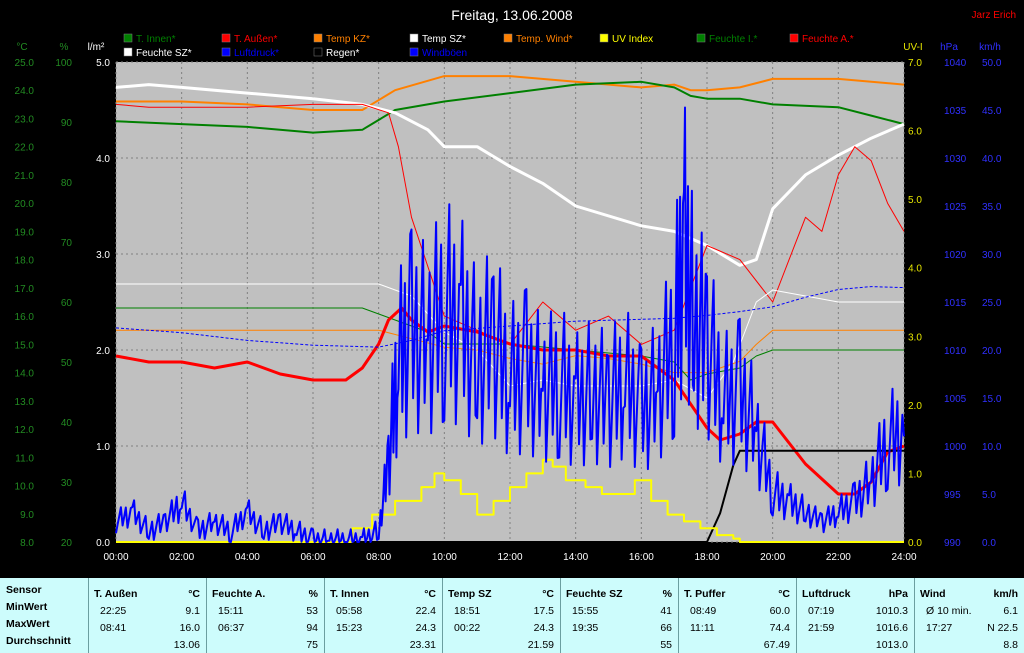 The image size is (1024, 653). I want to click on column-title: Temp SZ, so click(470, 594).